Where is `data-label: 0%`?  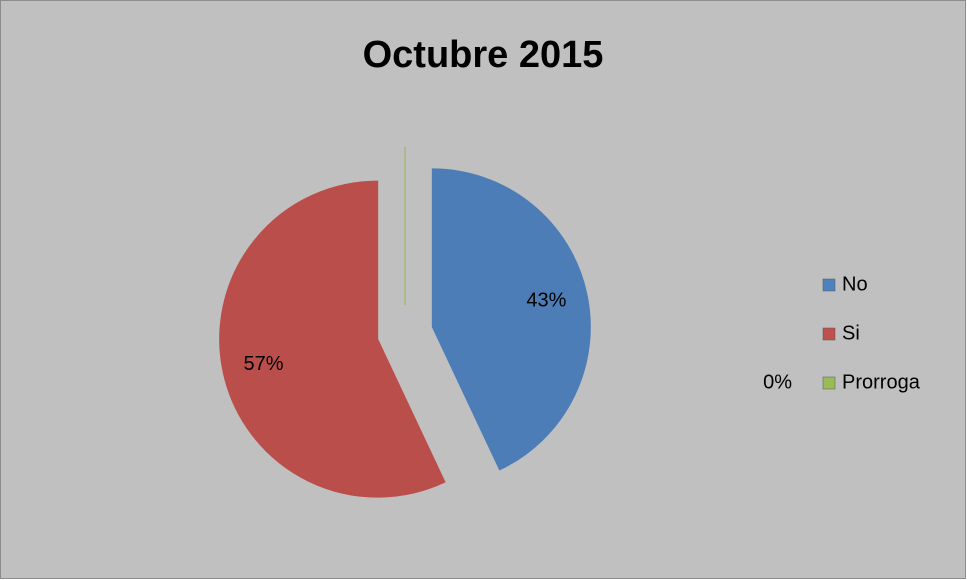 data-label: 0% is located at coordinates (777, 382).